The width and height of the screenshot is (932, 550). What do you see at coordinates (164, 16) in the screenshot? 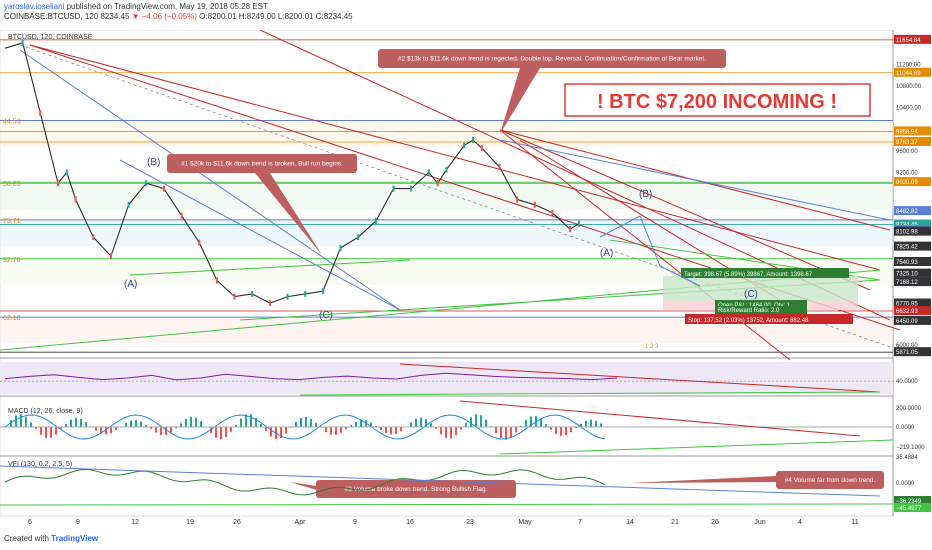
I see `price-change: ▼ −4.06 (−0.05%)` at bounding box center [164, 16].